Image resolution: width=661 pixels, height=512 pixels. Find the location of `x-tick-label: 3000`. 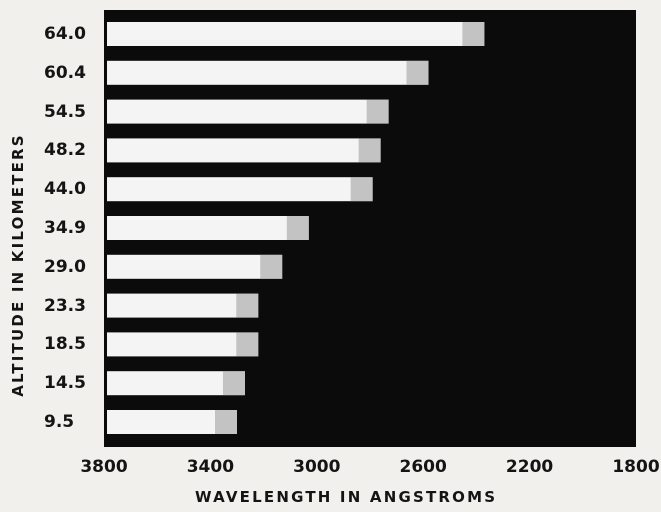

x-tick-label: 3000 is located at coordinates (317, 467).